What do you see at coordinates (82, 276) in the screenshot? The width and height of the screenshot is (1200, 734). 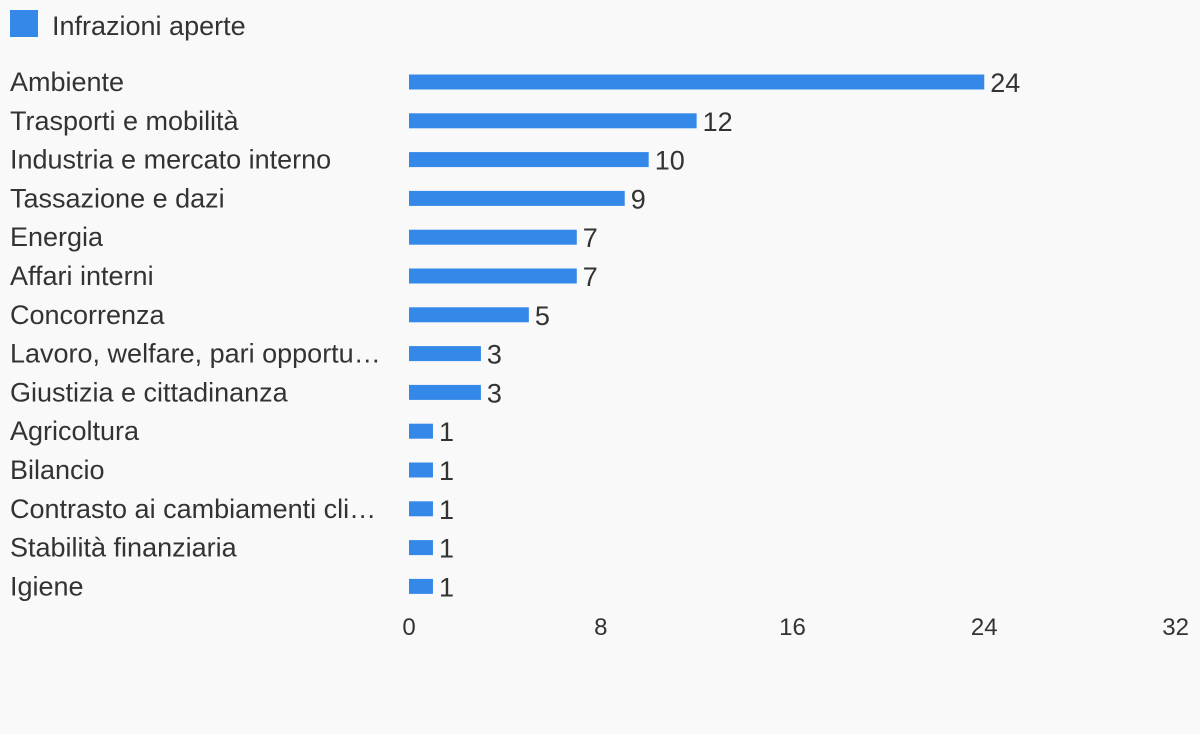 I see `category-label: Affari interni` at bounding box center [82, 276].